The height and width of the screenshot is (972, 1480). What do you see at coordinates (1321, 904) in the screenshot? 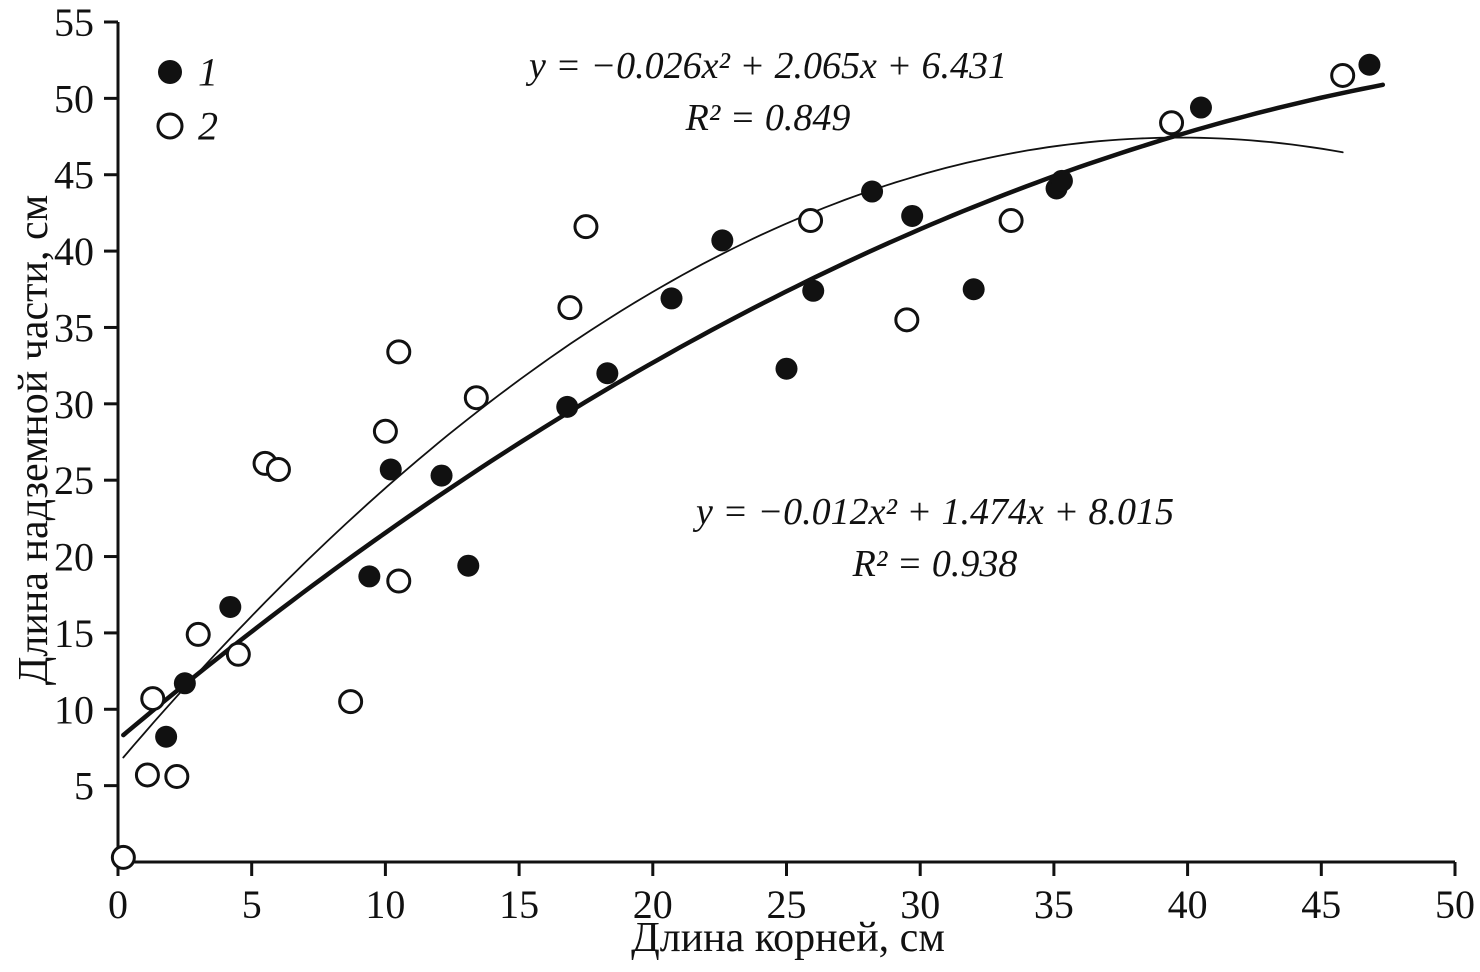
I see `x-tick-label: 45` at bounding box center [1321, 904].